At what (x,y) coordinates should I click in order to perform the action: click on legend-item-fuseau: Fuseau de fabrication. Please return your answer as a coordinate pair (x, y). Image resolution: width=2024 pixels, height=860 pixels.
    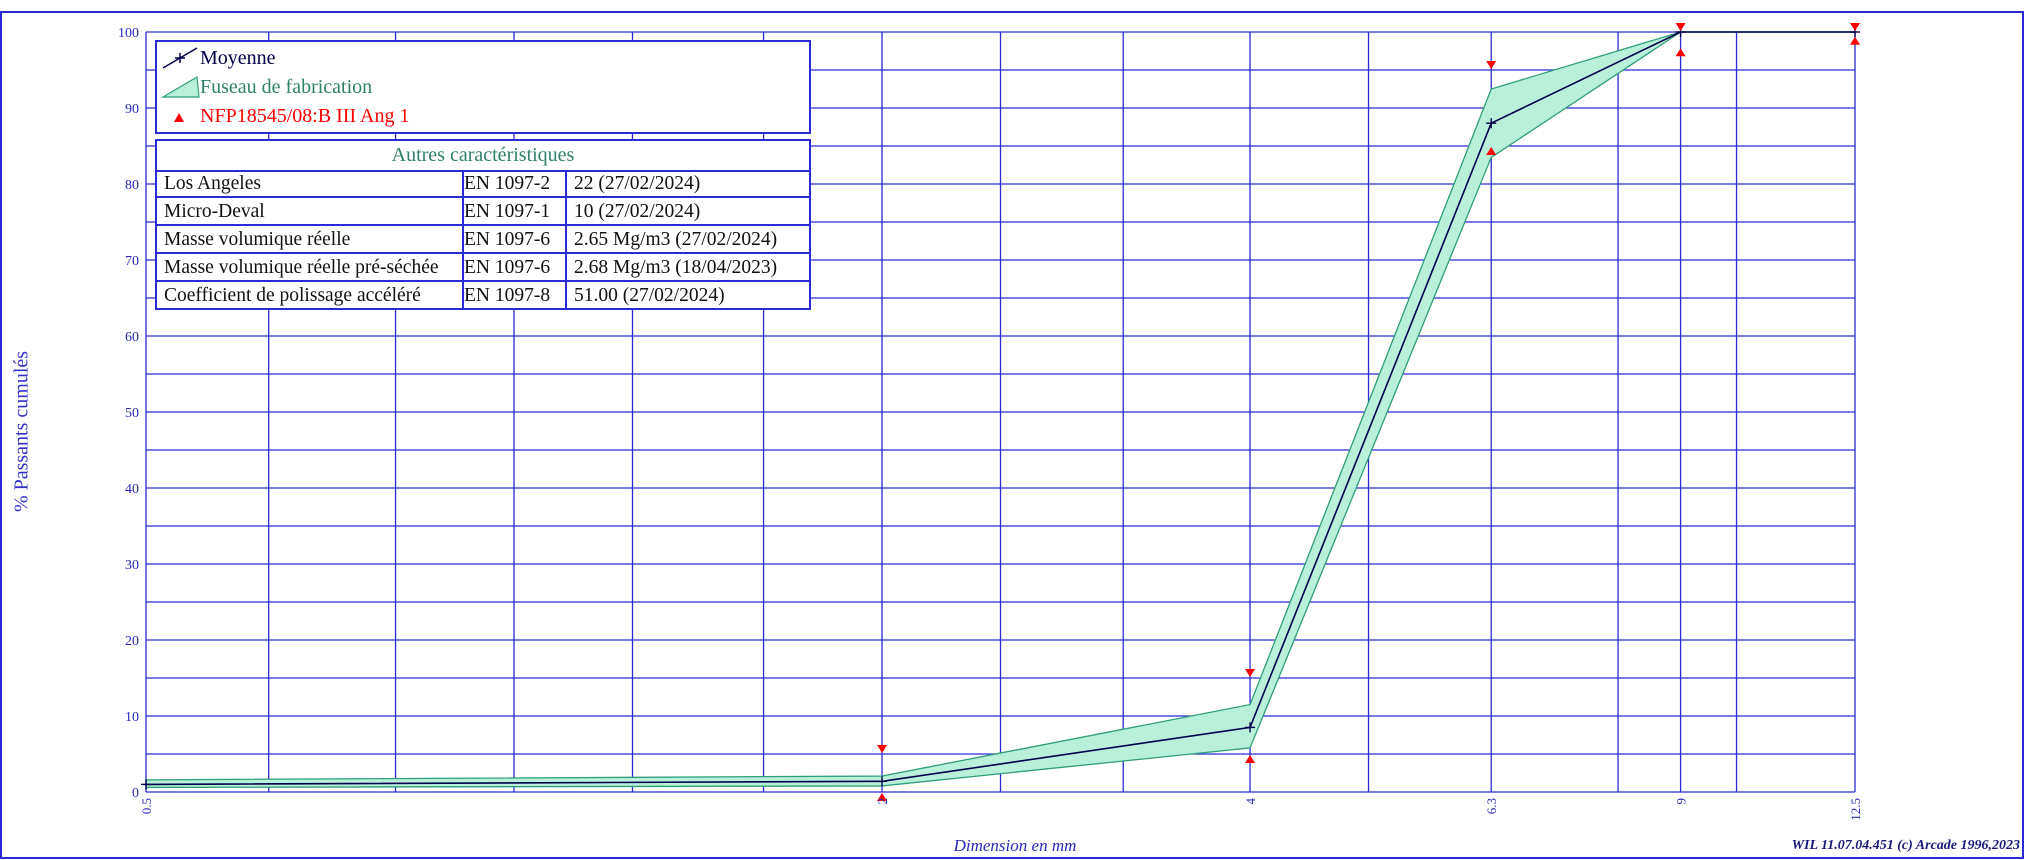
    Looking at the image, I should click on (483, 87).